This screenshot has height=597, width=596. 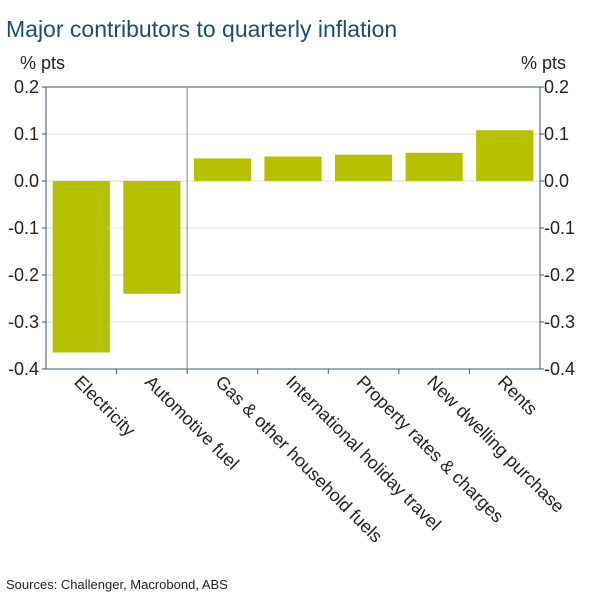 What do you see at coordinates (23, 322) in the screenshot?
I see `y-tick-label-left: -0.3` at bounding box center [23, 322].